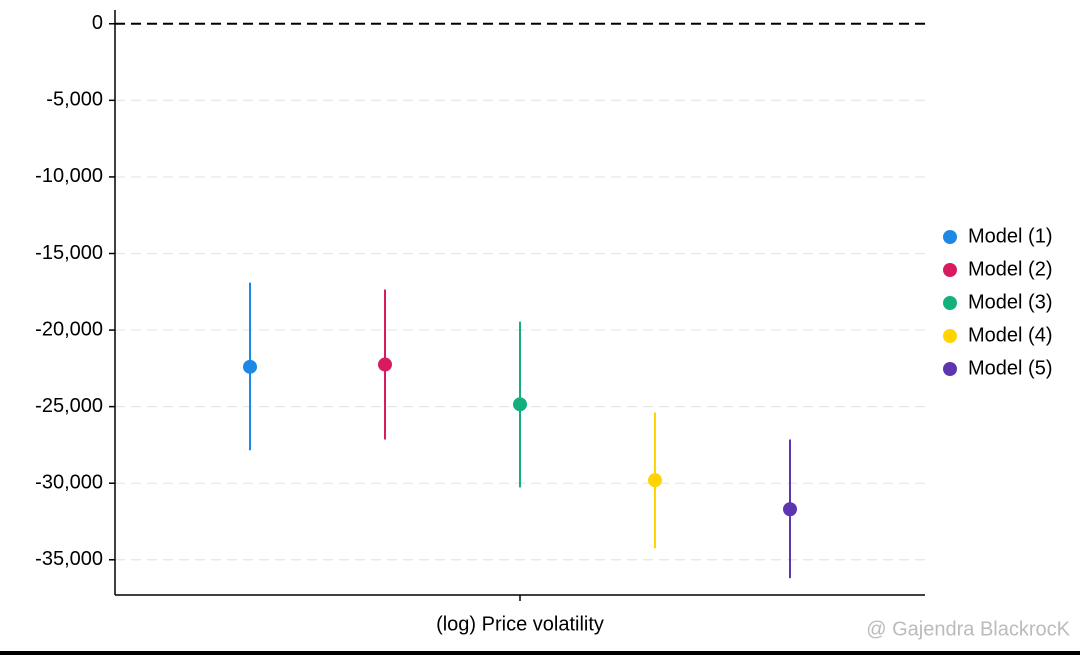 This screenshot has height=655, width=1080. I want to click on y-tick-label: -25,000, so click(69, 406).